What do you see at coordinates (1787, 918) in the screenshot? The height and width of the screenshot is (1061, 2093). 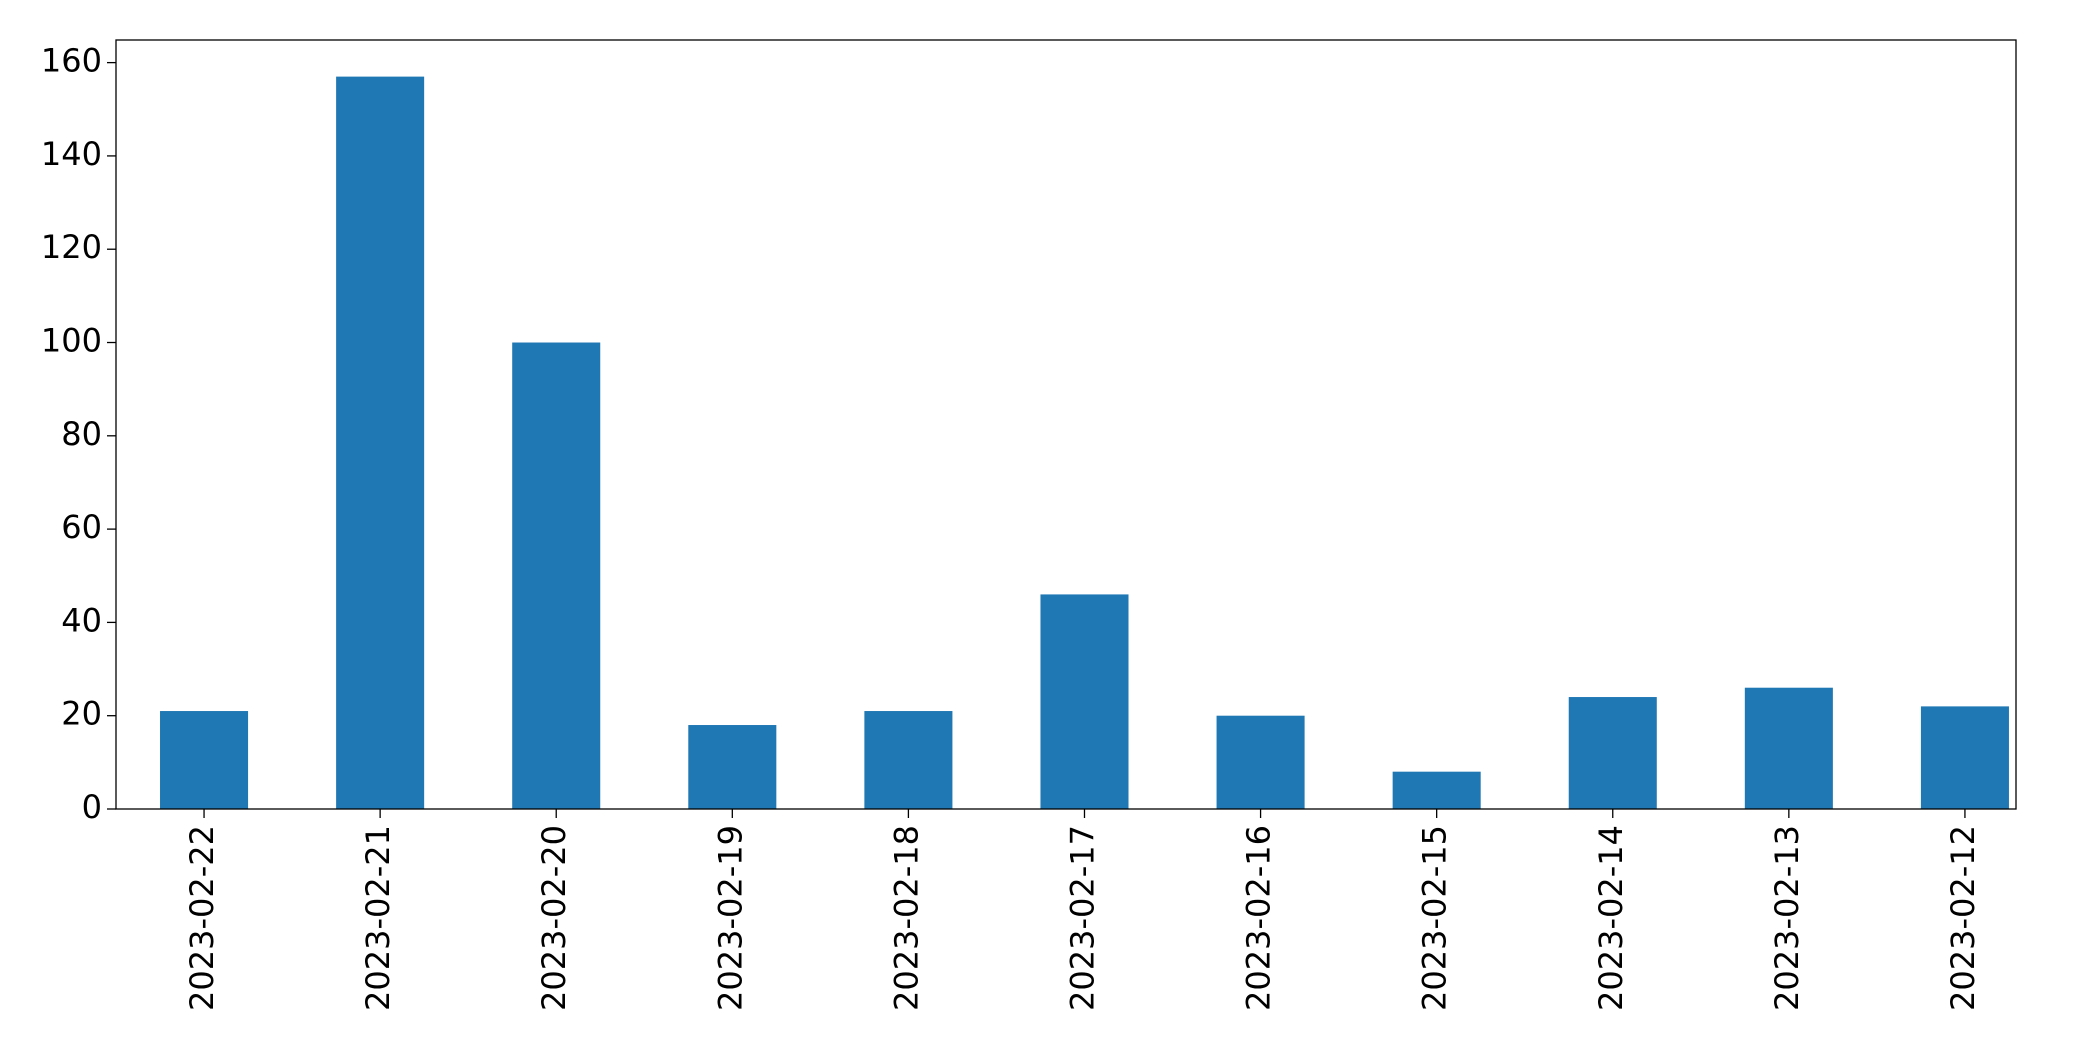 I see `x-tick-label: 2023-02-13` at bounding box center [1787, 918].